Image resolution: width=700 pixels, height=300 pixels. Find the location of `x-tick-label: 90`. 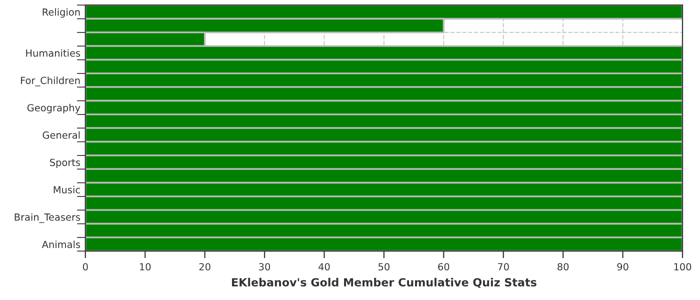

x-tick-label: 90 is located at coordinates (622, 266).